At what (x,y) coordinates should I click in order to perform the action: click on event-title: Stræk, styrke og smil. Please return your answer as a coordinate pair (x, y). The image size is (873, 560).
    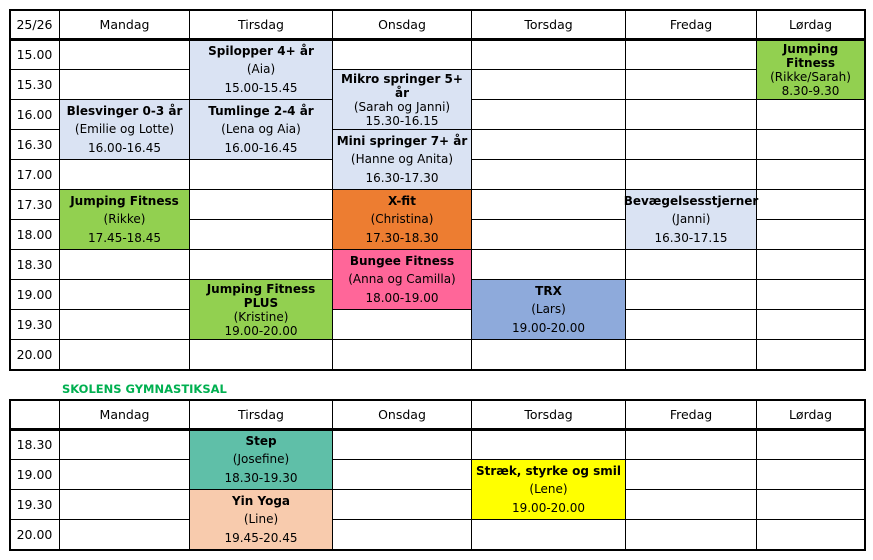
    Looking at the image, I should click on (548, 471).